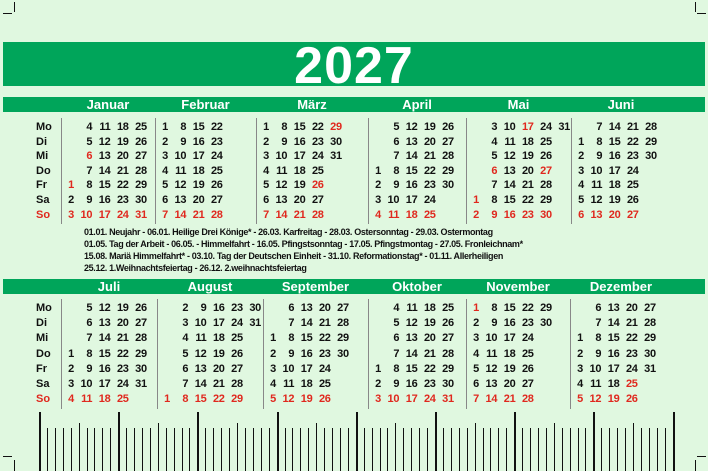 The height and width of the screenshot is (471, 708). I want to click on day-dezember-9: 9, so click(598, 353).